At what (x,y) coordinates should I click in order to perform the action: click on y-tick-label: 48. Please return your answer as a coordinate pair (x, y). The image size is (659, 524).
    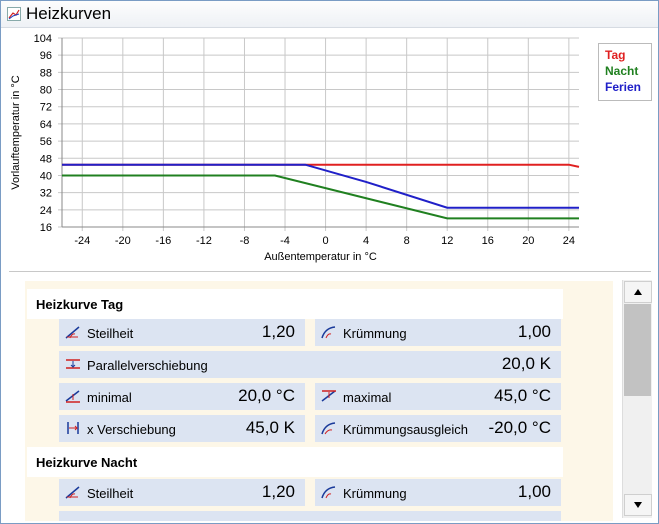
    Looking at the image, I should click on (46, 159).